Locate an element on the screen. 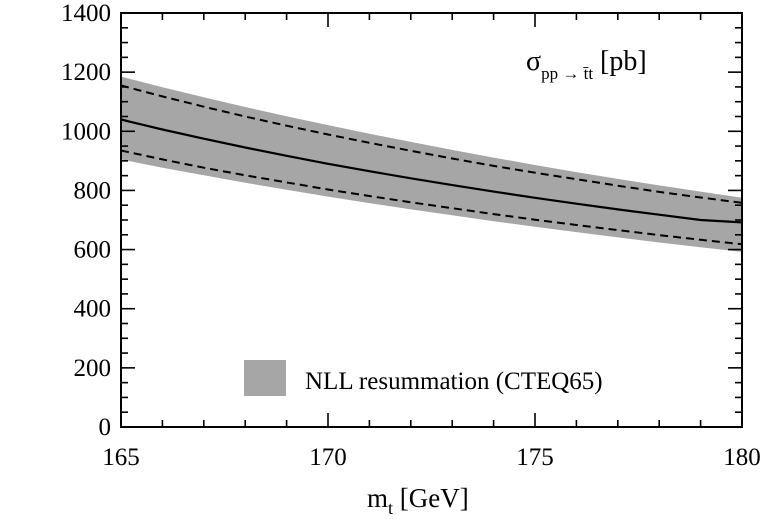 The image size is (769, 525). annotation-symbol: σ is located at coordinates (533, 61).